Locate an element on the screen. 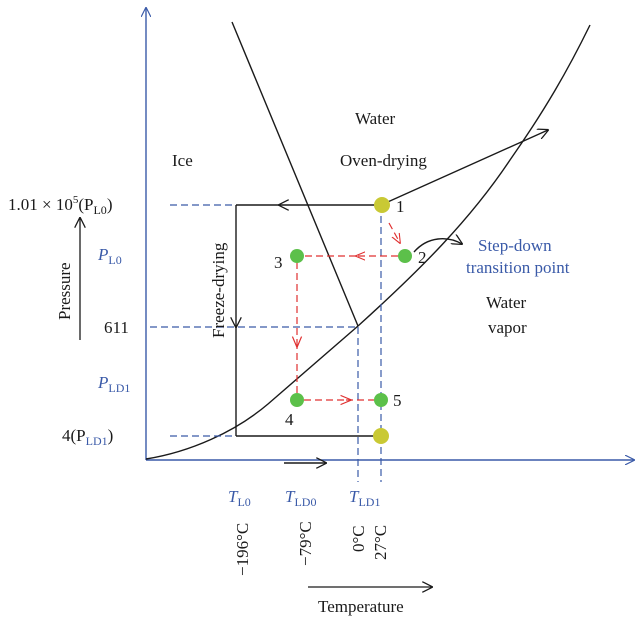  point-labels: 1 2 3 4 5 is located at coordinates (350, 313).